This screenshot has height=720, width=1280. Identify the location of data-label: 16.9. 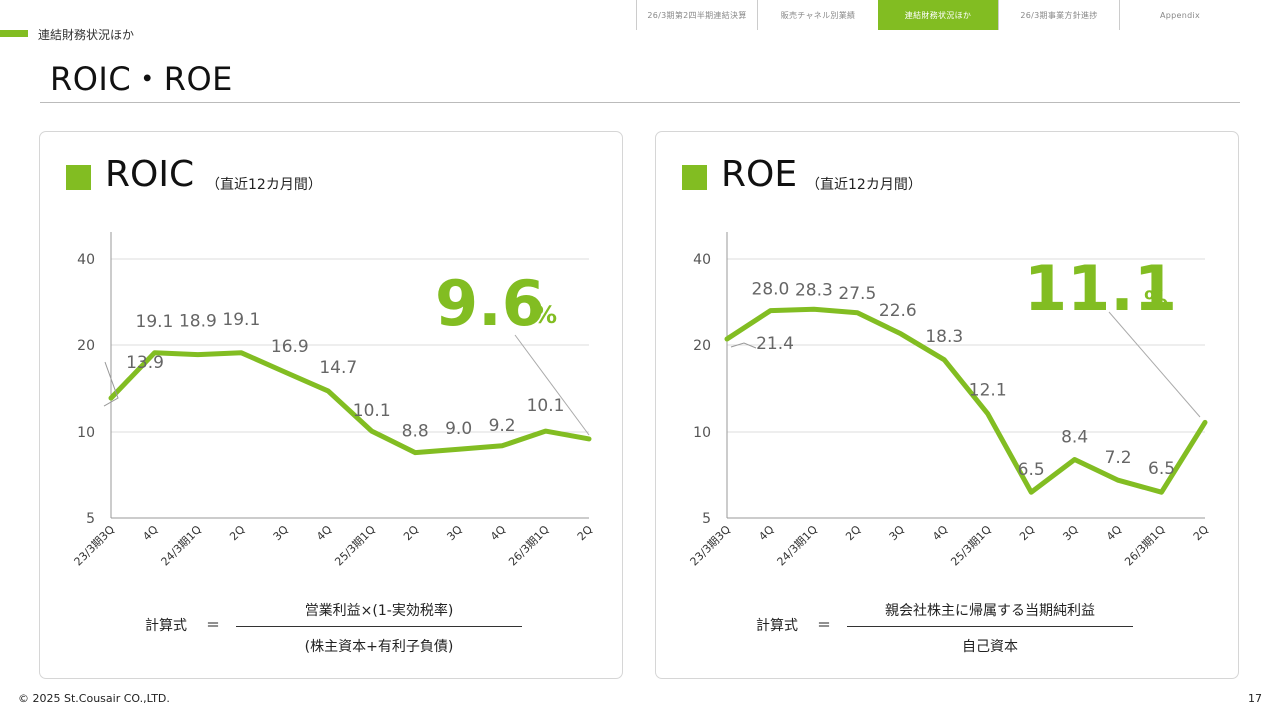
(290, 347).